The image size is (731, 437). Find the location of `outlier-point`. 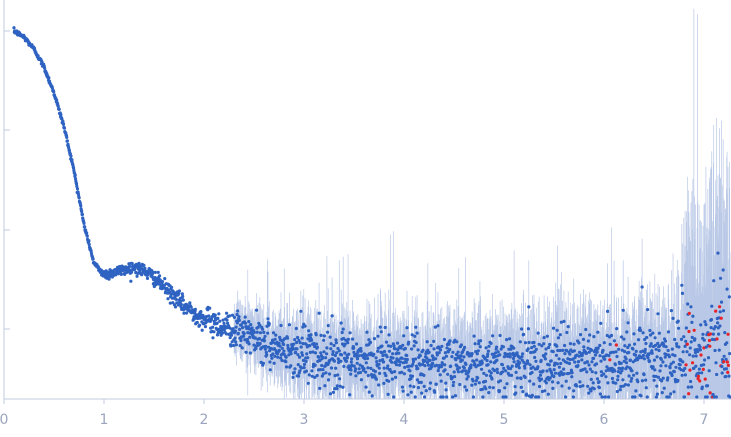

outlier-point is located at coordinates (689, 394).